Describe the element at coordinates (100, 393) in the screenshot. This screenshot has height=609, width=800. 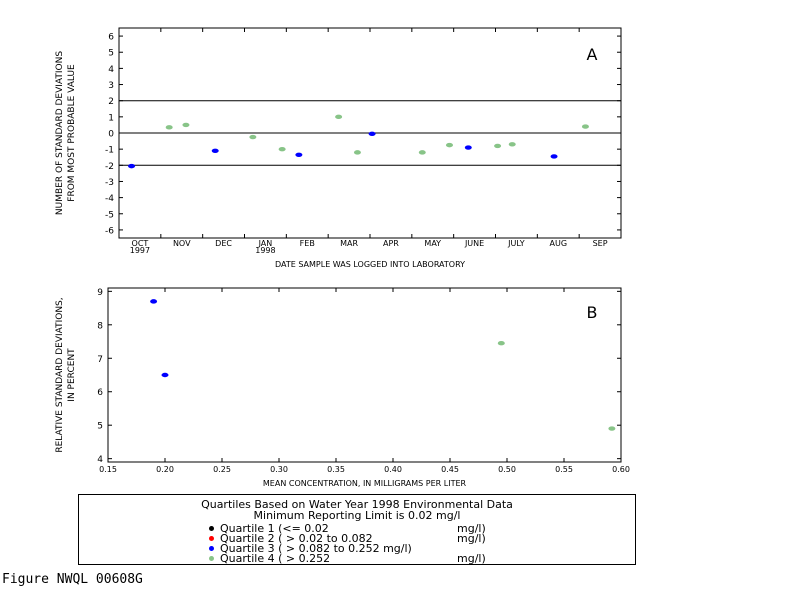
I see `panel-b-ytick-label: 6` at that location.